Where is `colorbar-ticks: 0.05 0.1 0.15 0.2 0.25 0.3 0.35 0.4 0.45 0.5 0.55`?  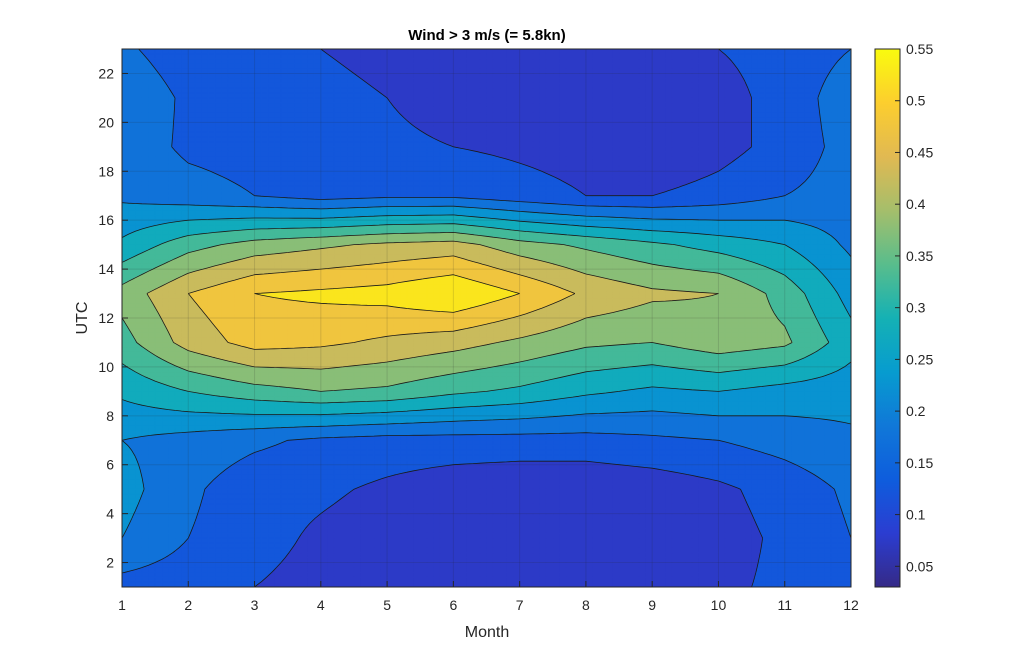
colorbar-ticks: 0.05 0.1 0.15 0.2 0.25 0.3 0.35 0.4 0.45 0.5 0.55 is located at coordinates (914, 307).